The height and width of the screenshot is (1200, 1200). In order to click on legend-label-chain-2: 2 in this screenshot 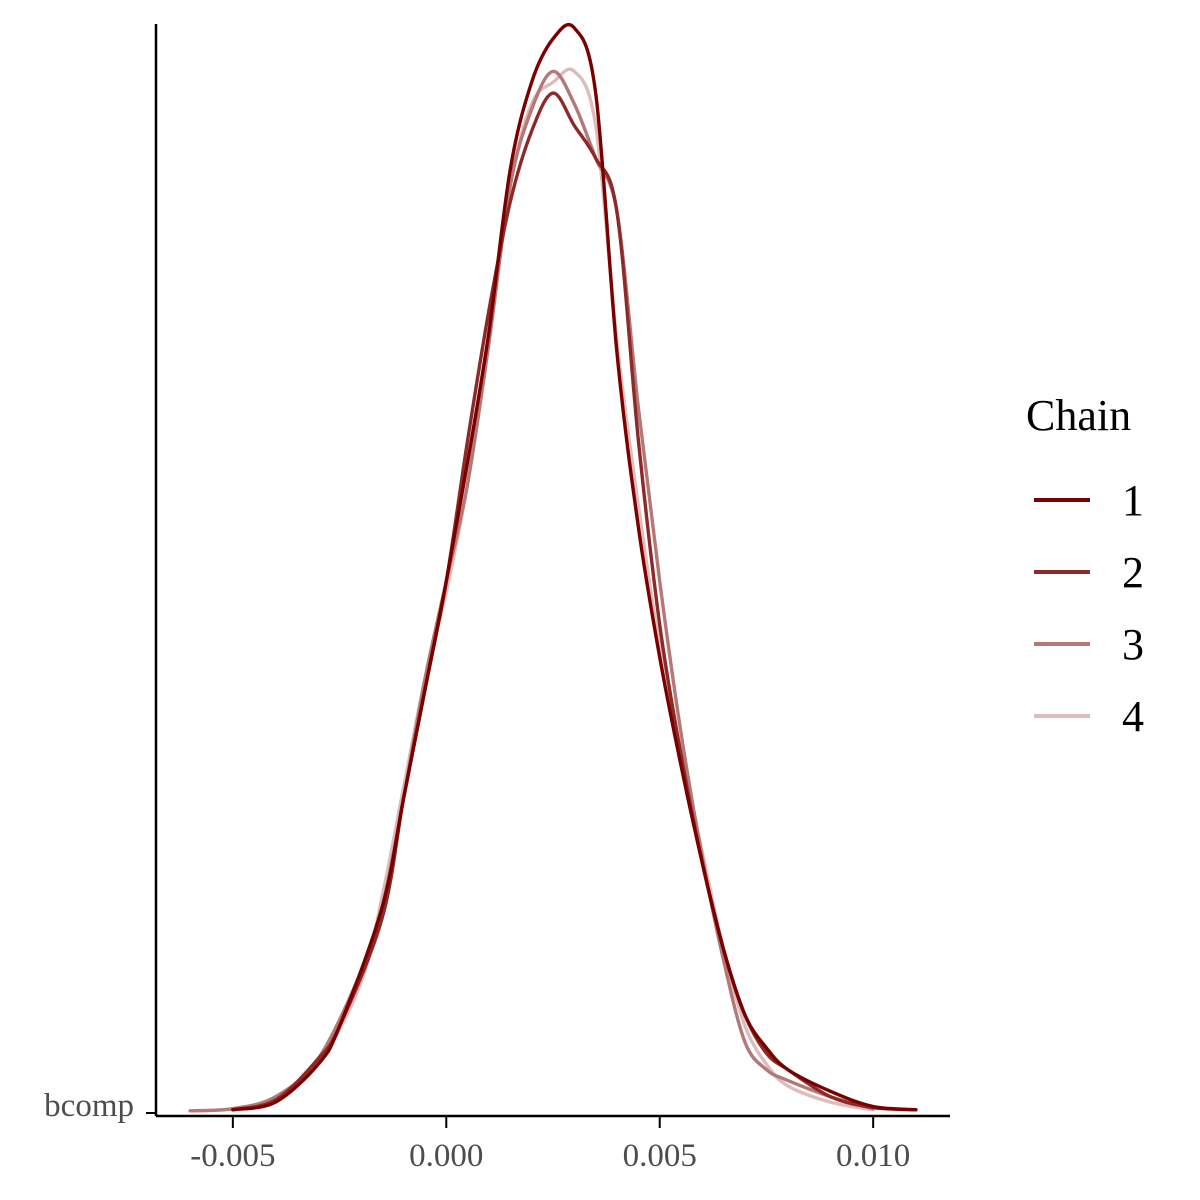, I will do `click(1133, 572)`.